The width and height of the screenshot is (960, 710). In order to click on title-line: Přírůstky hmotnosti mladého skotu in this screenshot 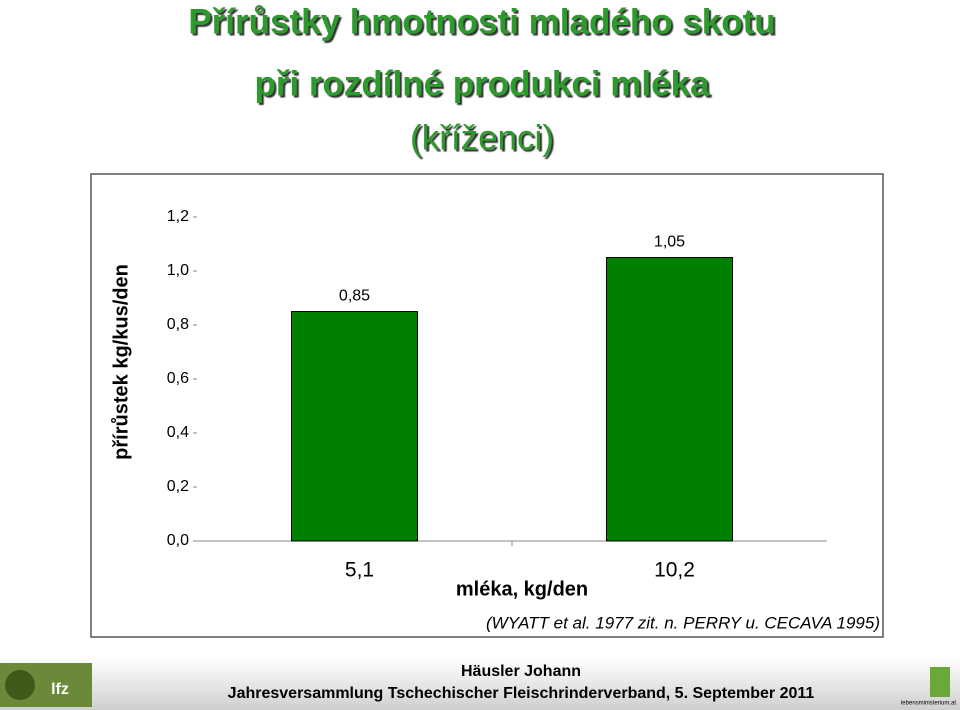, I will do `click(481, 21)`.